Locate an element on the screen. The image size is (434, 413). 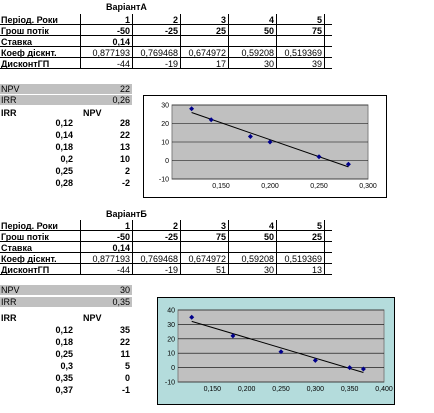
irr-label-a: IRR is located at coordinates (9, 100).